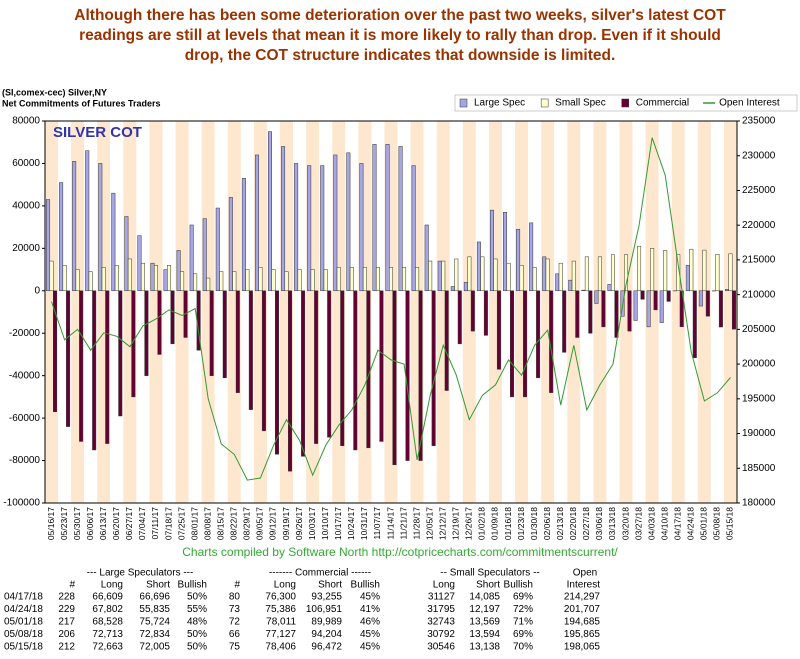  What do you see at coordinates (759, 398) in the screenshot?
I see `y2-tick-label: 195000` at bounding box center [759, 398].